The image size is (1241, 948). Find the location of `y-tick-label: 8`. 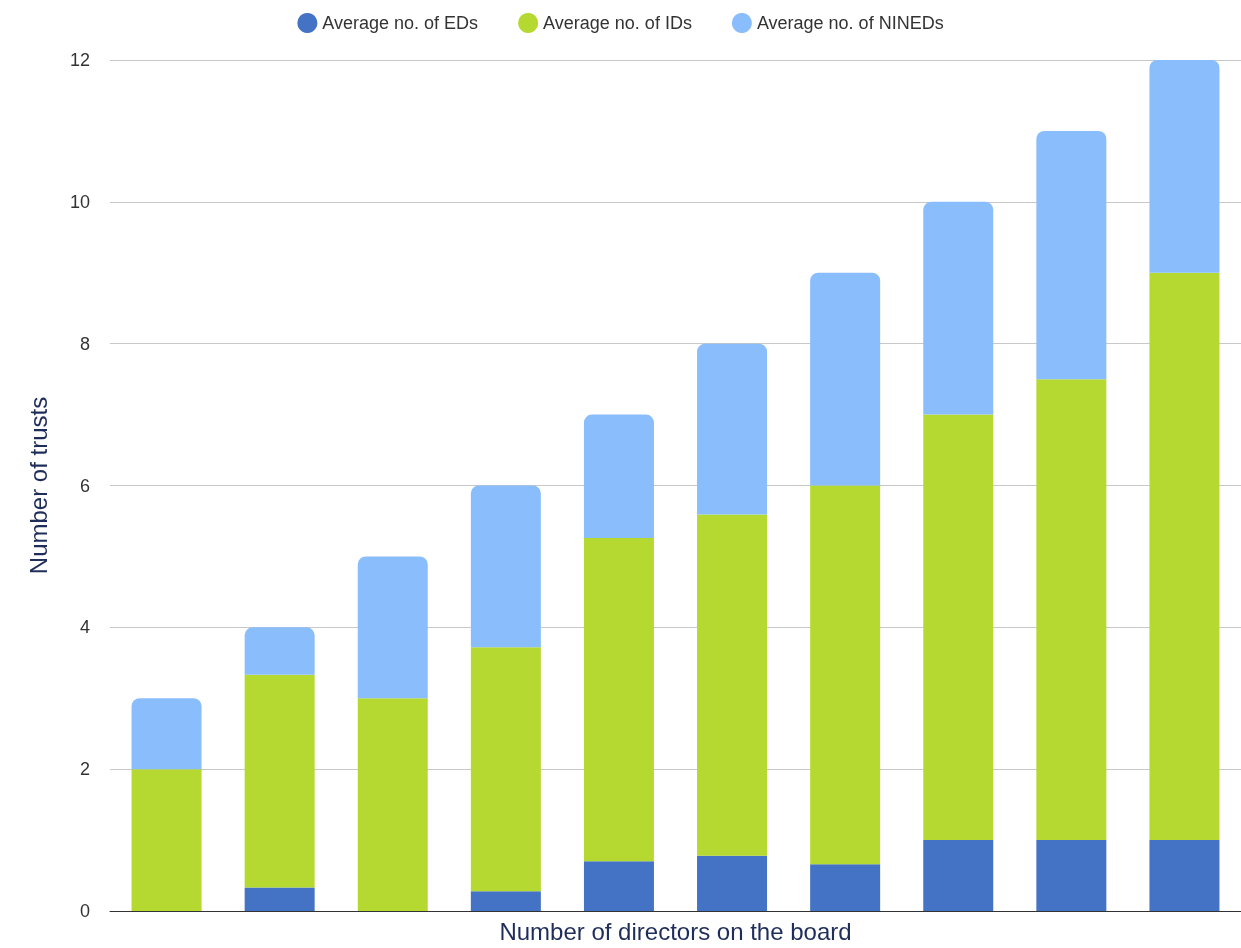

y-tick-label: 8 is located at coordinates (84, 343).